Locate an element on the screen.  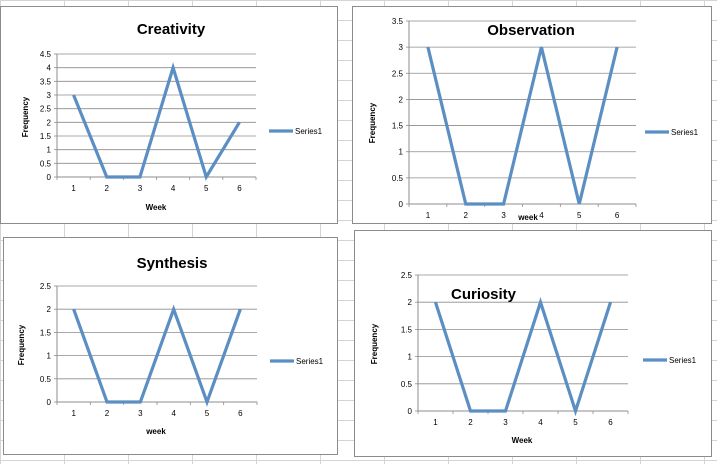
chart-title: Observation is located at coordinates (531, 30).